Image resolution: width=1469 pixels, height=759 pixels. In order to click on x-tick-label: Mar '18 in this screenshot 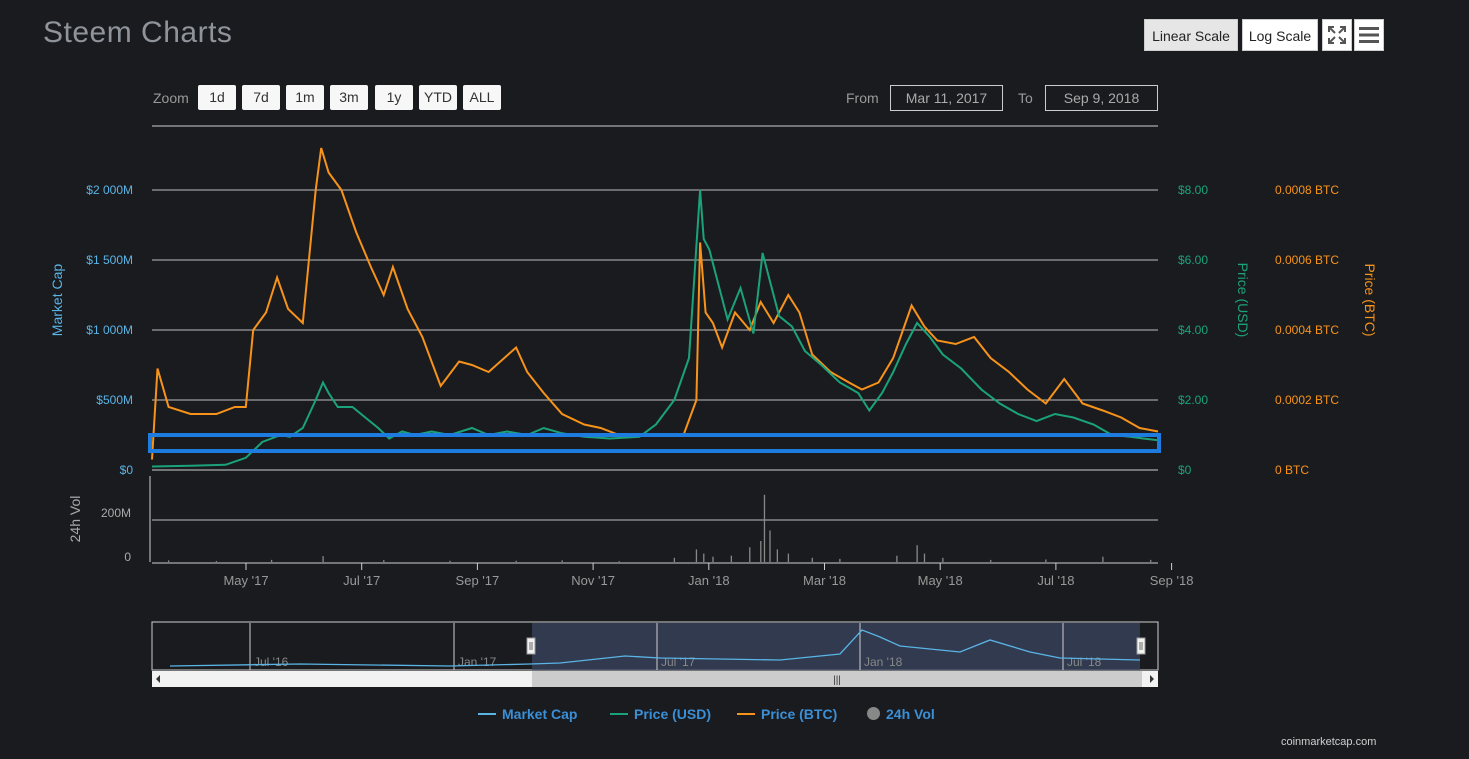, I will do `click(824, 580)`.